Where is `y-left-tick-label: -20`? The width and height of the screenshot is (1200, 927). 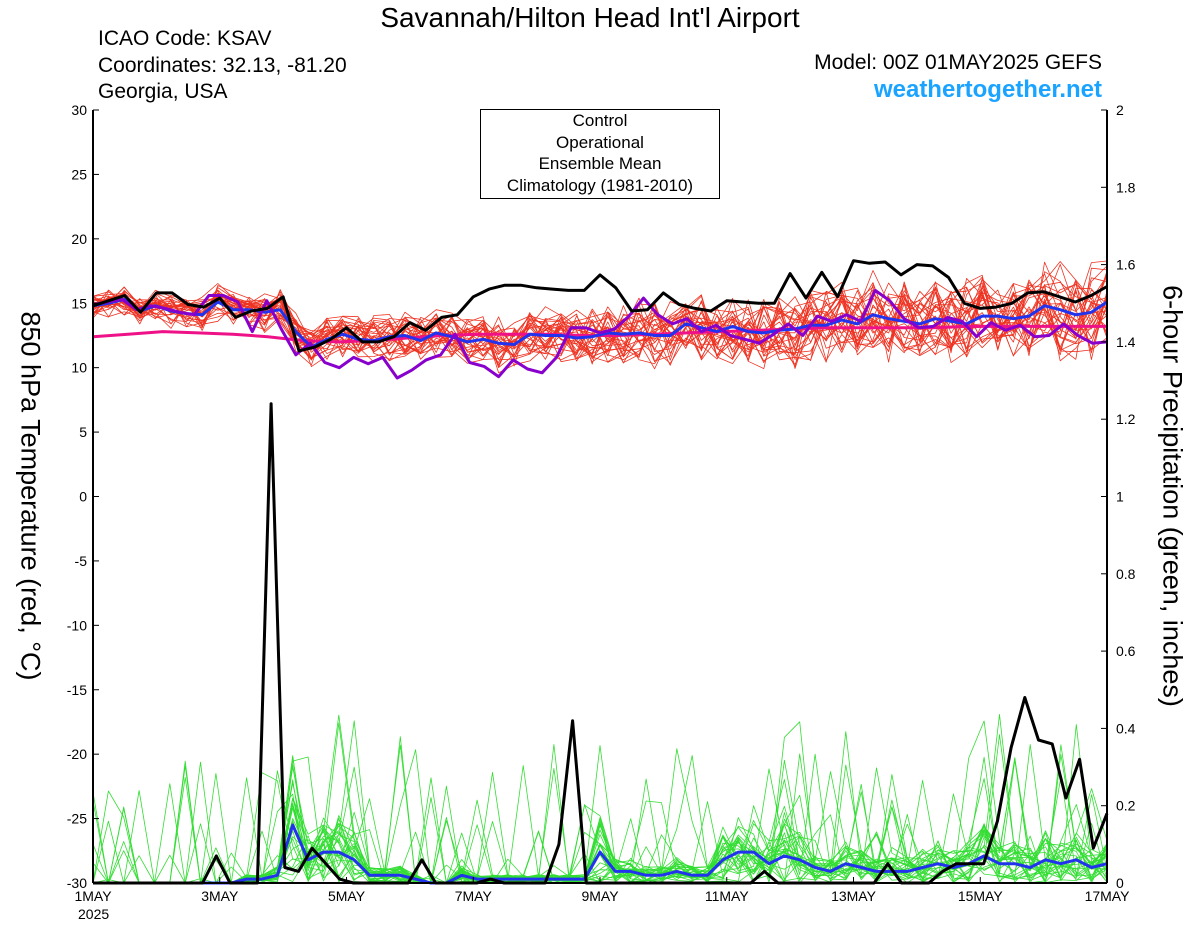
y-left-tick-label: -20 is located at coordinates (77, 754).